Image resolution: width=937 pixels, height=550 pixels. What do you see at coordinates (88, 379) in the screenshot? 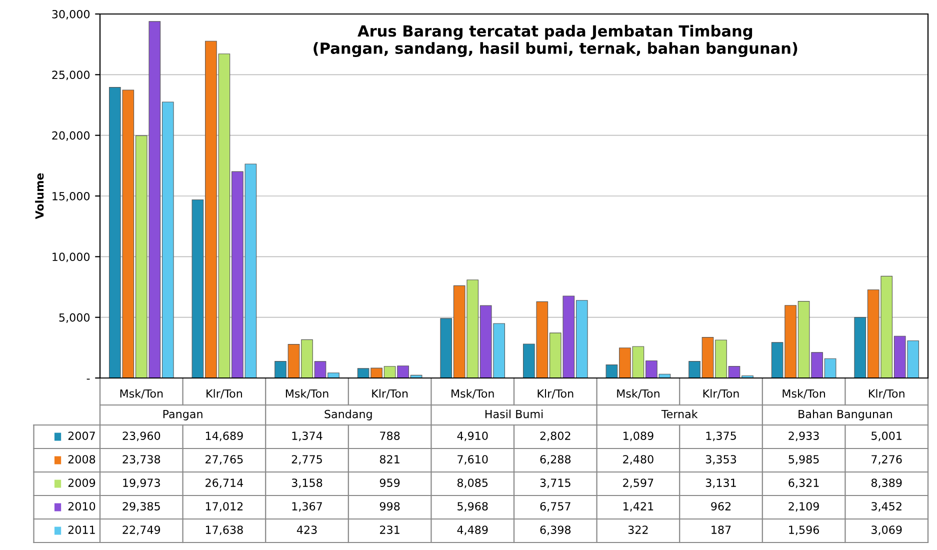
I see `y-tick-label: -` at bounding box center [88, 379].